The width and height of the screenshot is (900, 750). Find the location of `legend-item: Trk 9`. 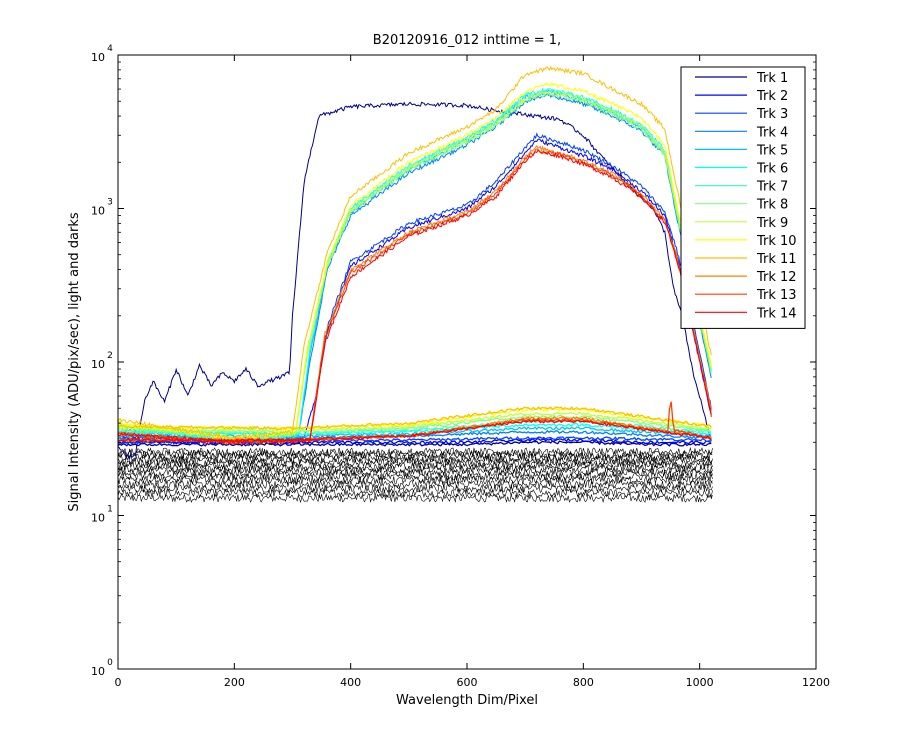

legend-item: Trk 9 is located at coordinates (741, 223).